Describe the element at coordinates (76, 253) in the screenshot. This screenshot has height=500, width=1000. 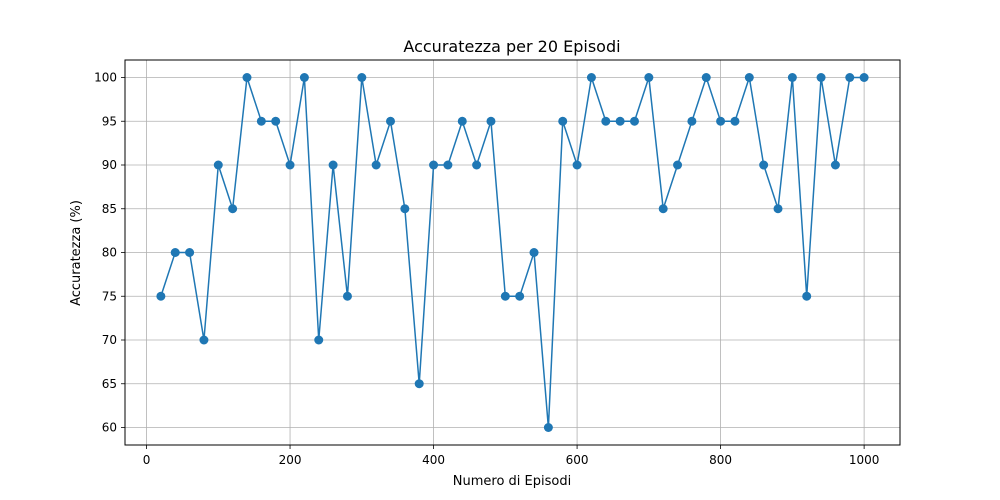
I see `y-axis-title: Accuratezza (%)` at that location.